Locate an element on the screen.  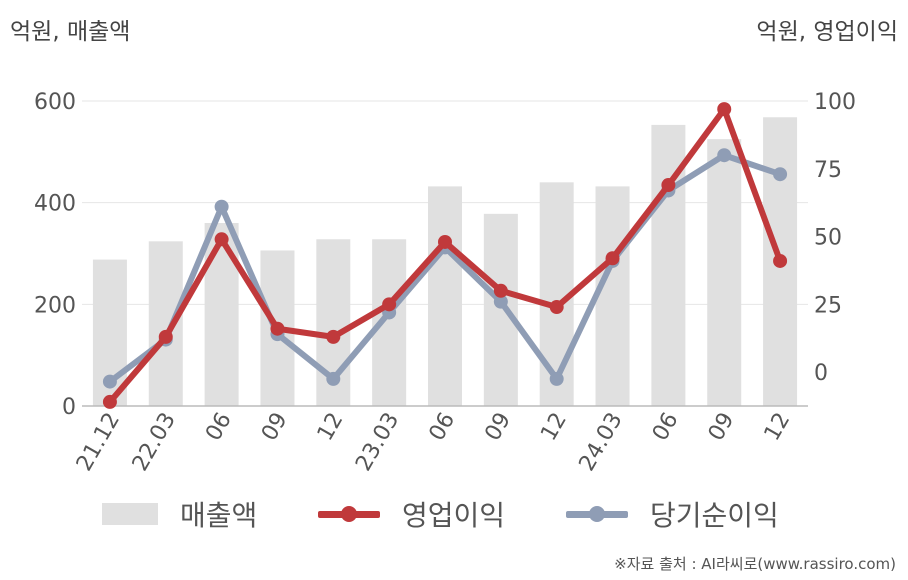
legend-item-revenue: 매출액 is located at coordinates (179, 514).